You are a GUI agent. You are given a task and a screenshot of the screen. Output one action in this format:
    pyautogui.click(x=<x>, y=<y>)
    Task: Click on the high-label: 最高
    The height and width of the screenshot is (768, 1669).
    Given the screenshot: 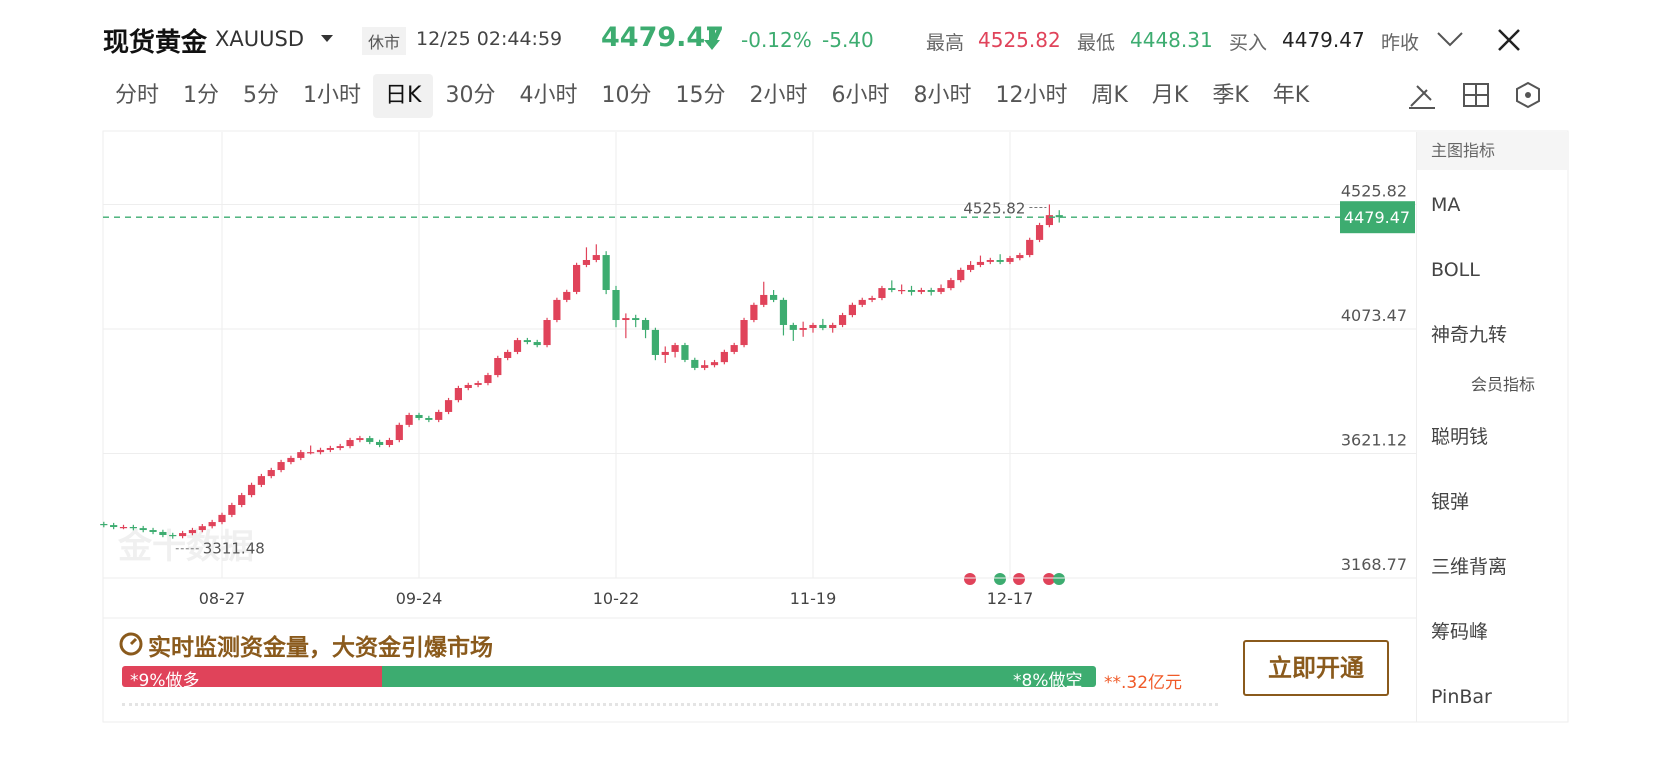 What is the action you would take?
    pyautogui.click(x=945, y=43)
    